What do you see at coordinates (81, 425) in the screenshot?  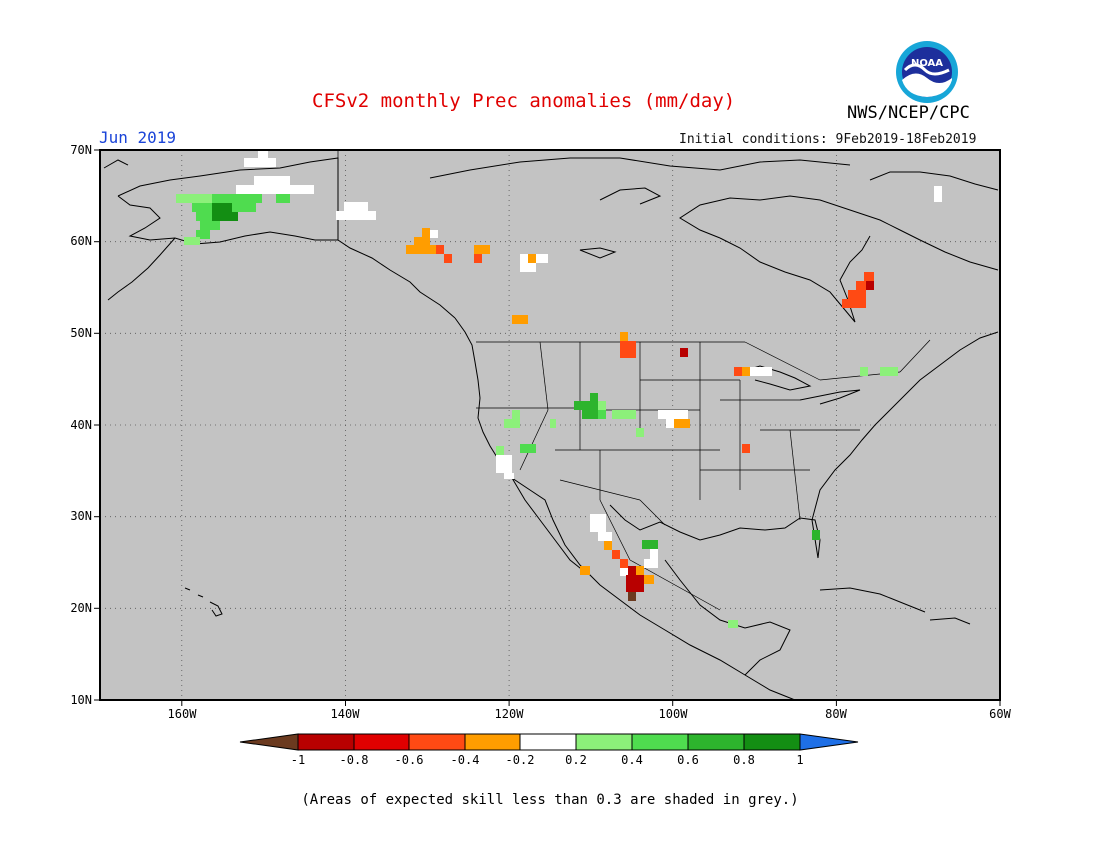 I see `lat-label-40n: 40N` at bounding box center [81, 425].